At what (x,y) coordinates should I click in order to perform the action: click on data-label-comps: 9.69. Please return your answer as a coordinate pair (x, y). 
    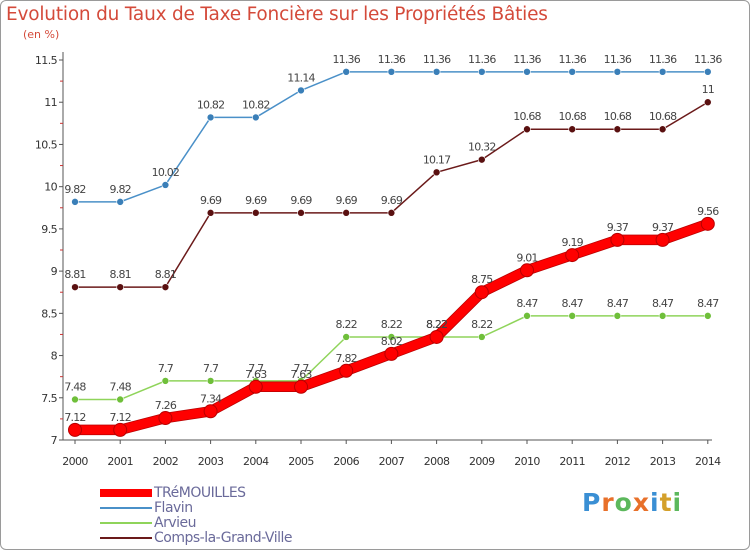
    Looking at the image, I should click on (301, 200).